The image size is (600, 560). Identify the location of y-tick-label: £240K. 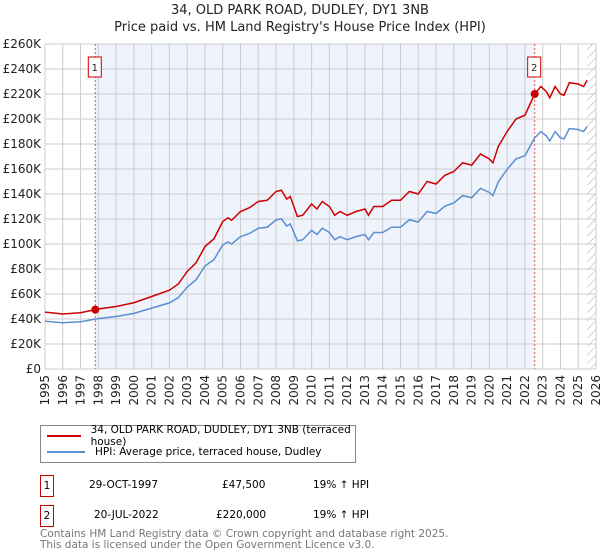
(23, 69).